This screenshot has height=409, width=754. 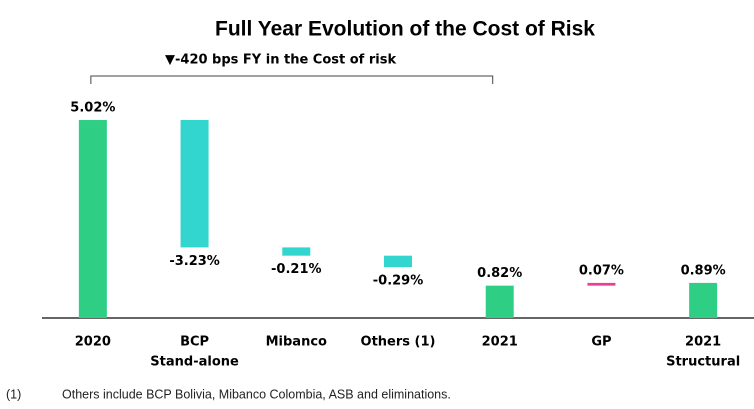 I want to click on annotation-bracket, so click(x=292, y=79).